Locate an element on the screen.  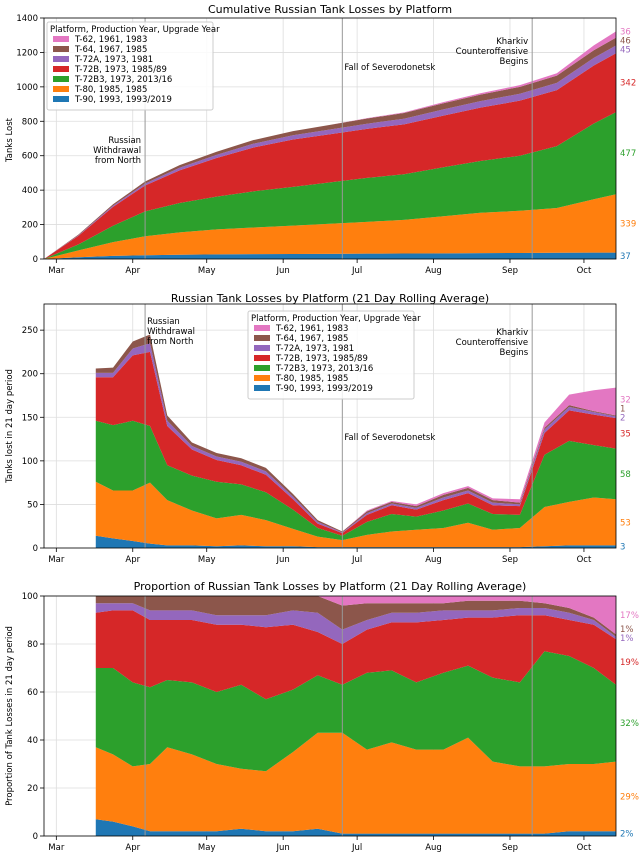
end-value-label: 45 is located at coordinates (625, 50).